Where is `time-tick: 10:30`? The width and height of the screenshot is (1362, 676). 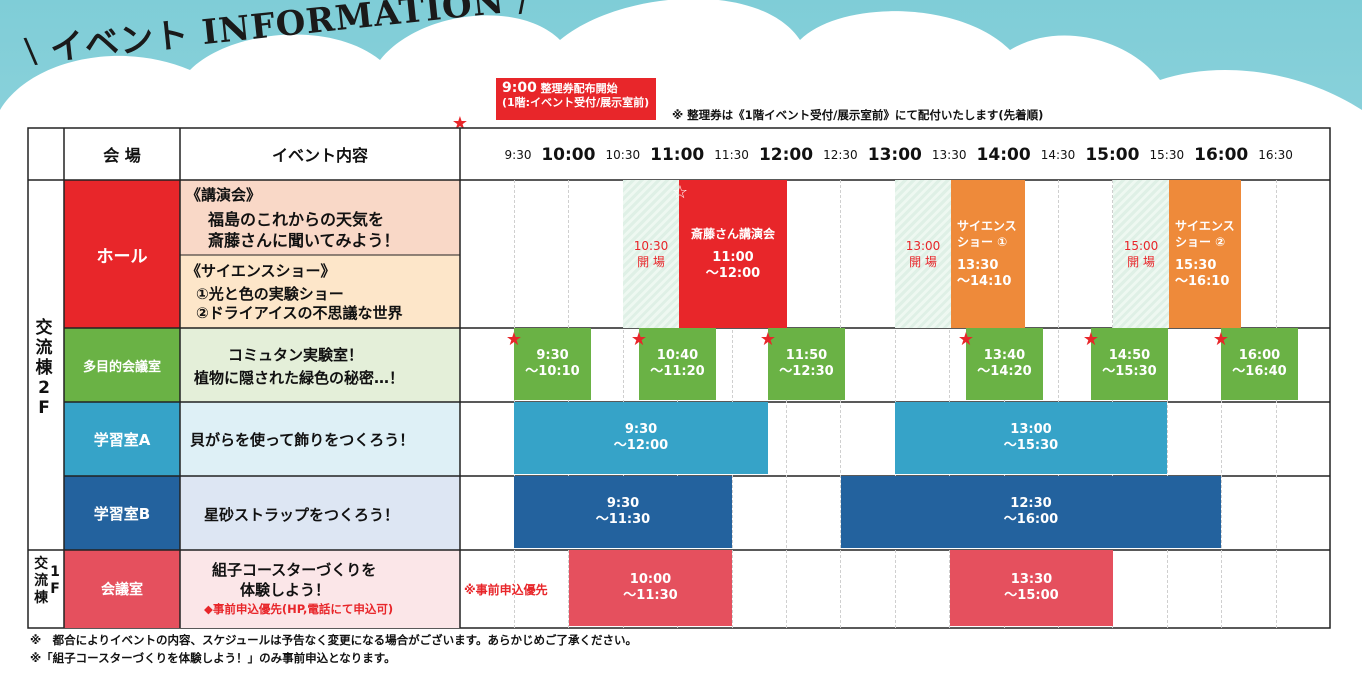 time-tick: 10:30 is located at coordinates (623, 155).